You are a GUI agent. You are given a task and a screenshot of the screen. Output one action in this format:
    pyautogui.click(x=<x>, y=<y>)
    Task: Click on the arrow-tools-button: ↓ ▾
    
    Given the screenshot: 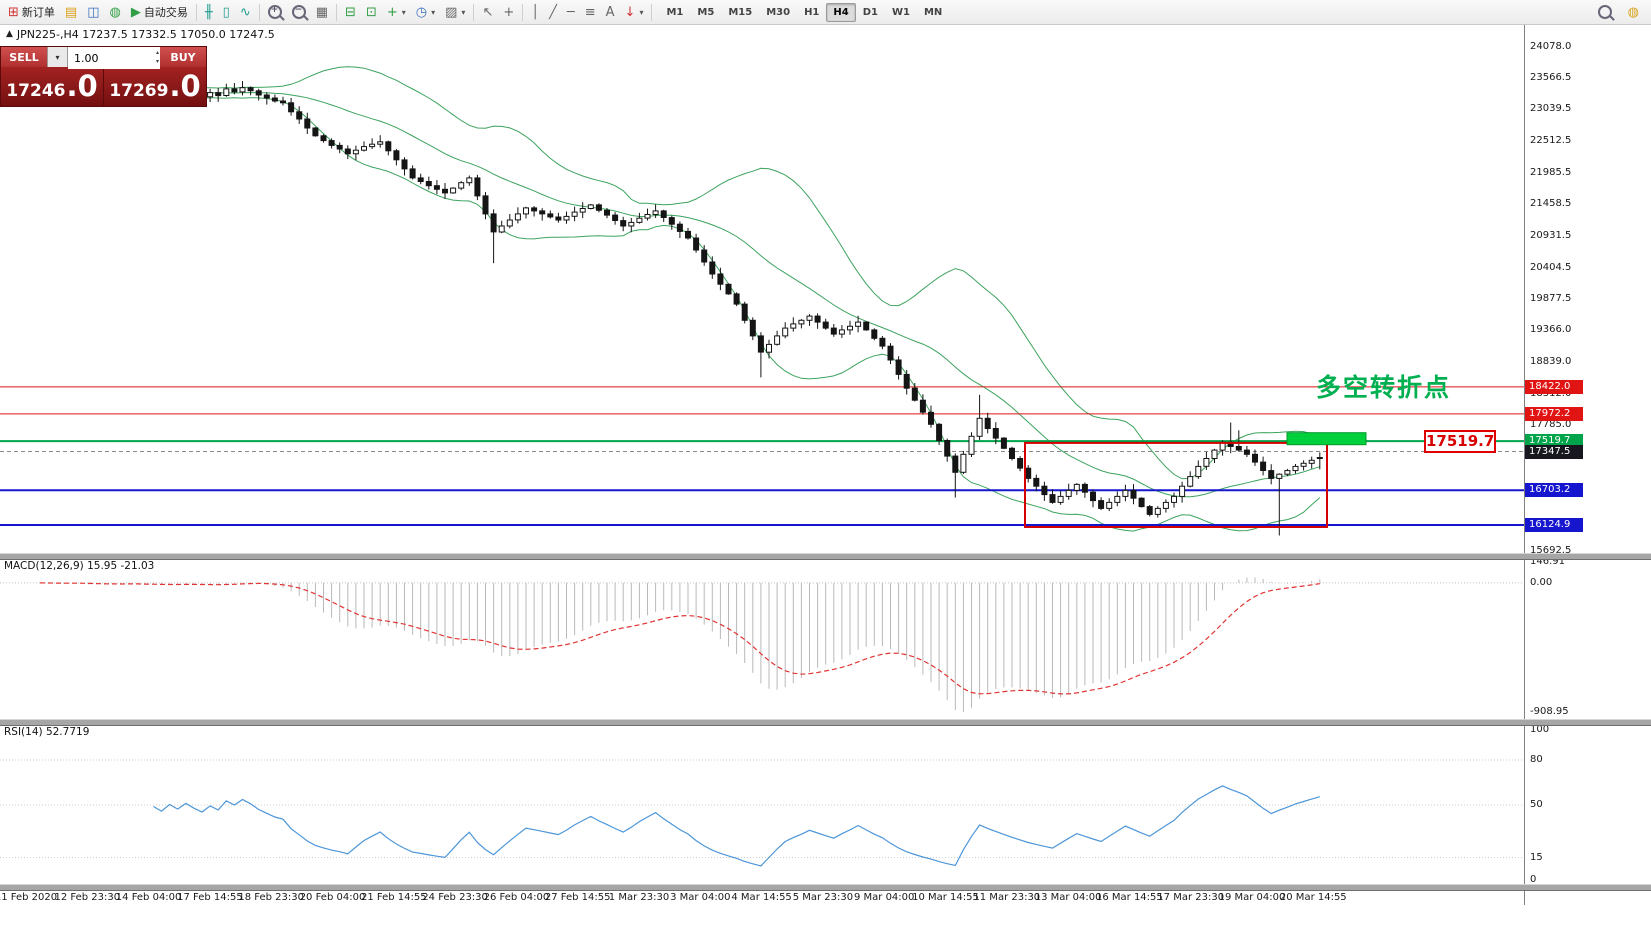 What is the action you would take?
    pyautogui.click(x=634, y=12)
    